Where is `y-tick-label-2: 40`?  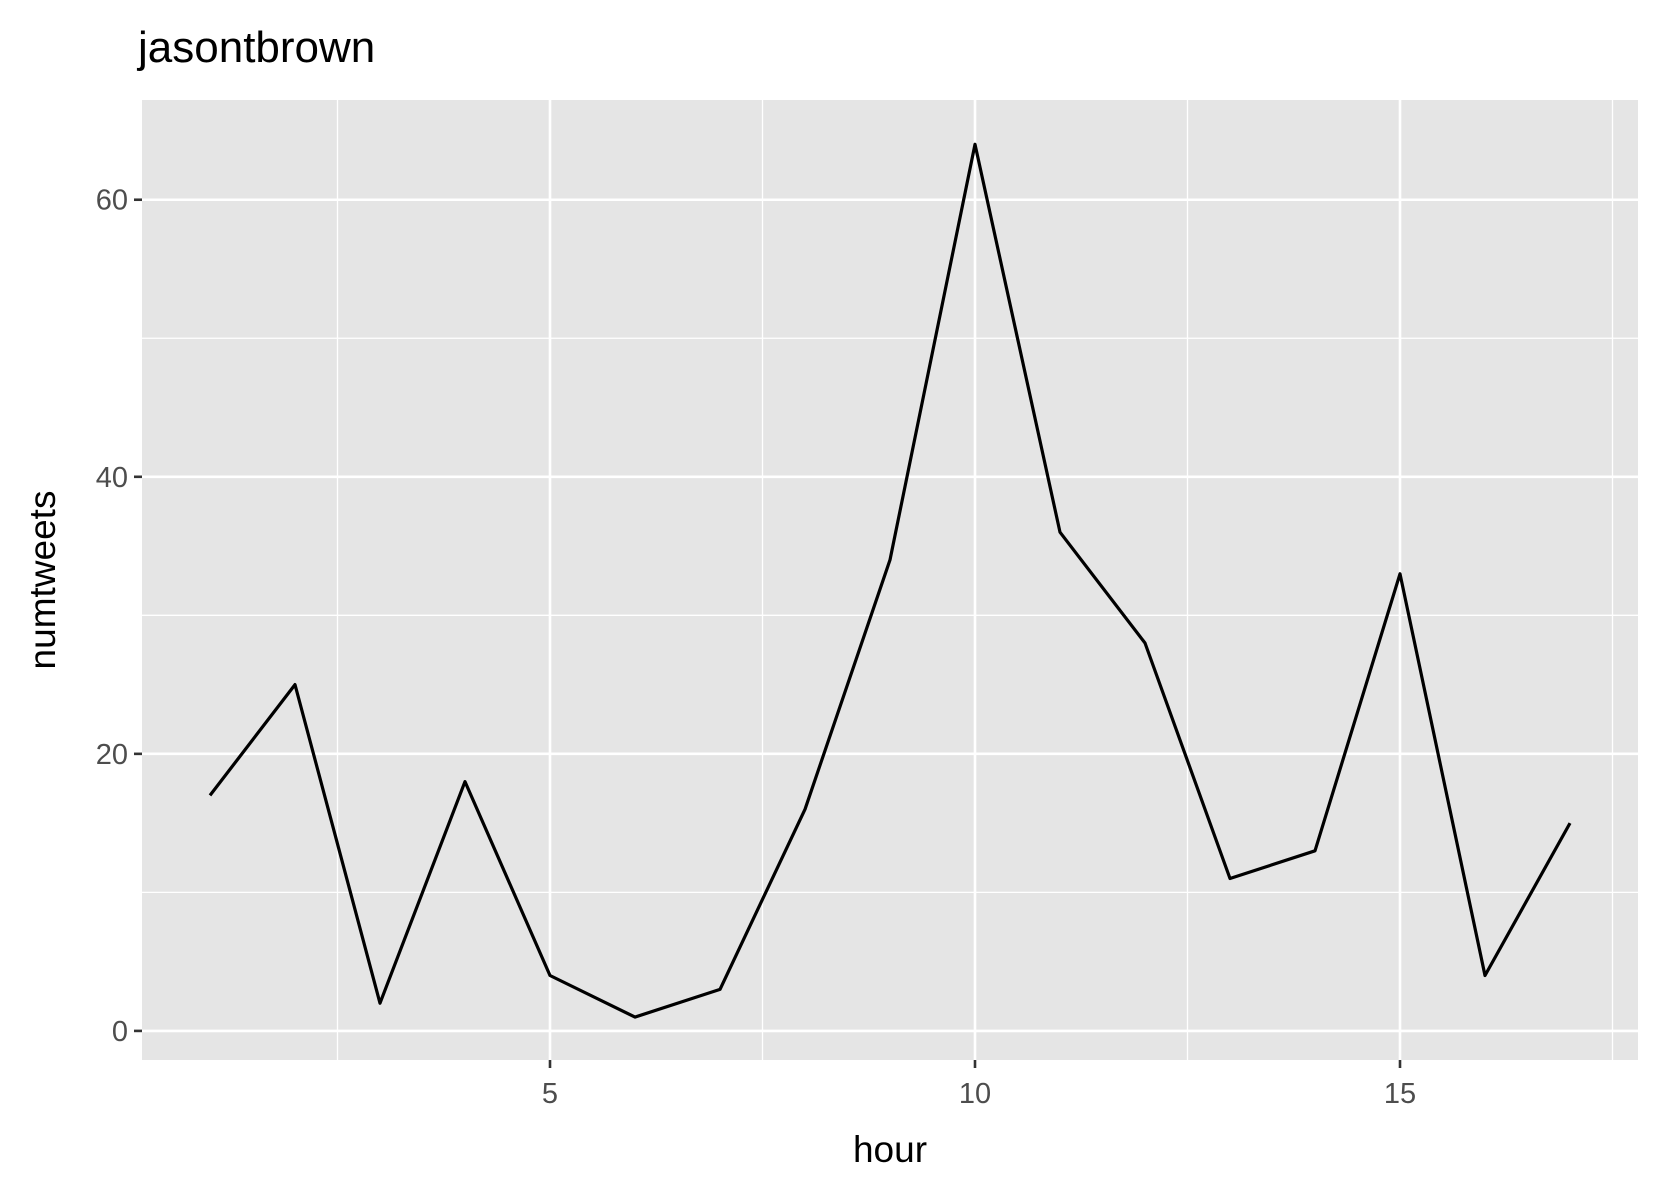
y-tick-label-2: 40 is located at coordinates (112, 478).